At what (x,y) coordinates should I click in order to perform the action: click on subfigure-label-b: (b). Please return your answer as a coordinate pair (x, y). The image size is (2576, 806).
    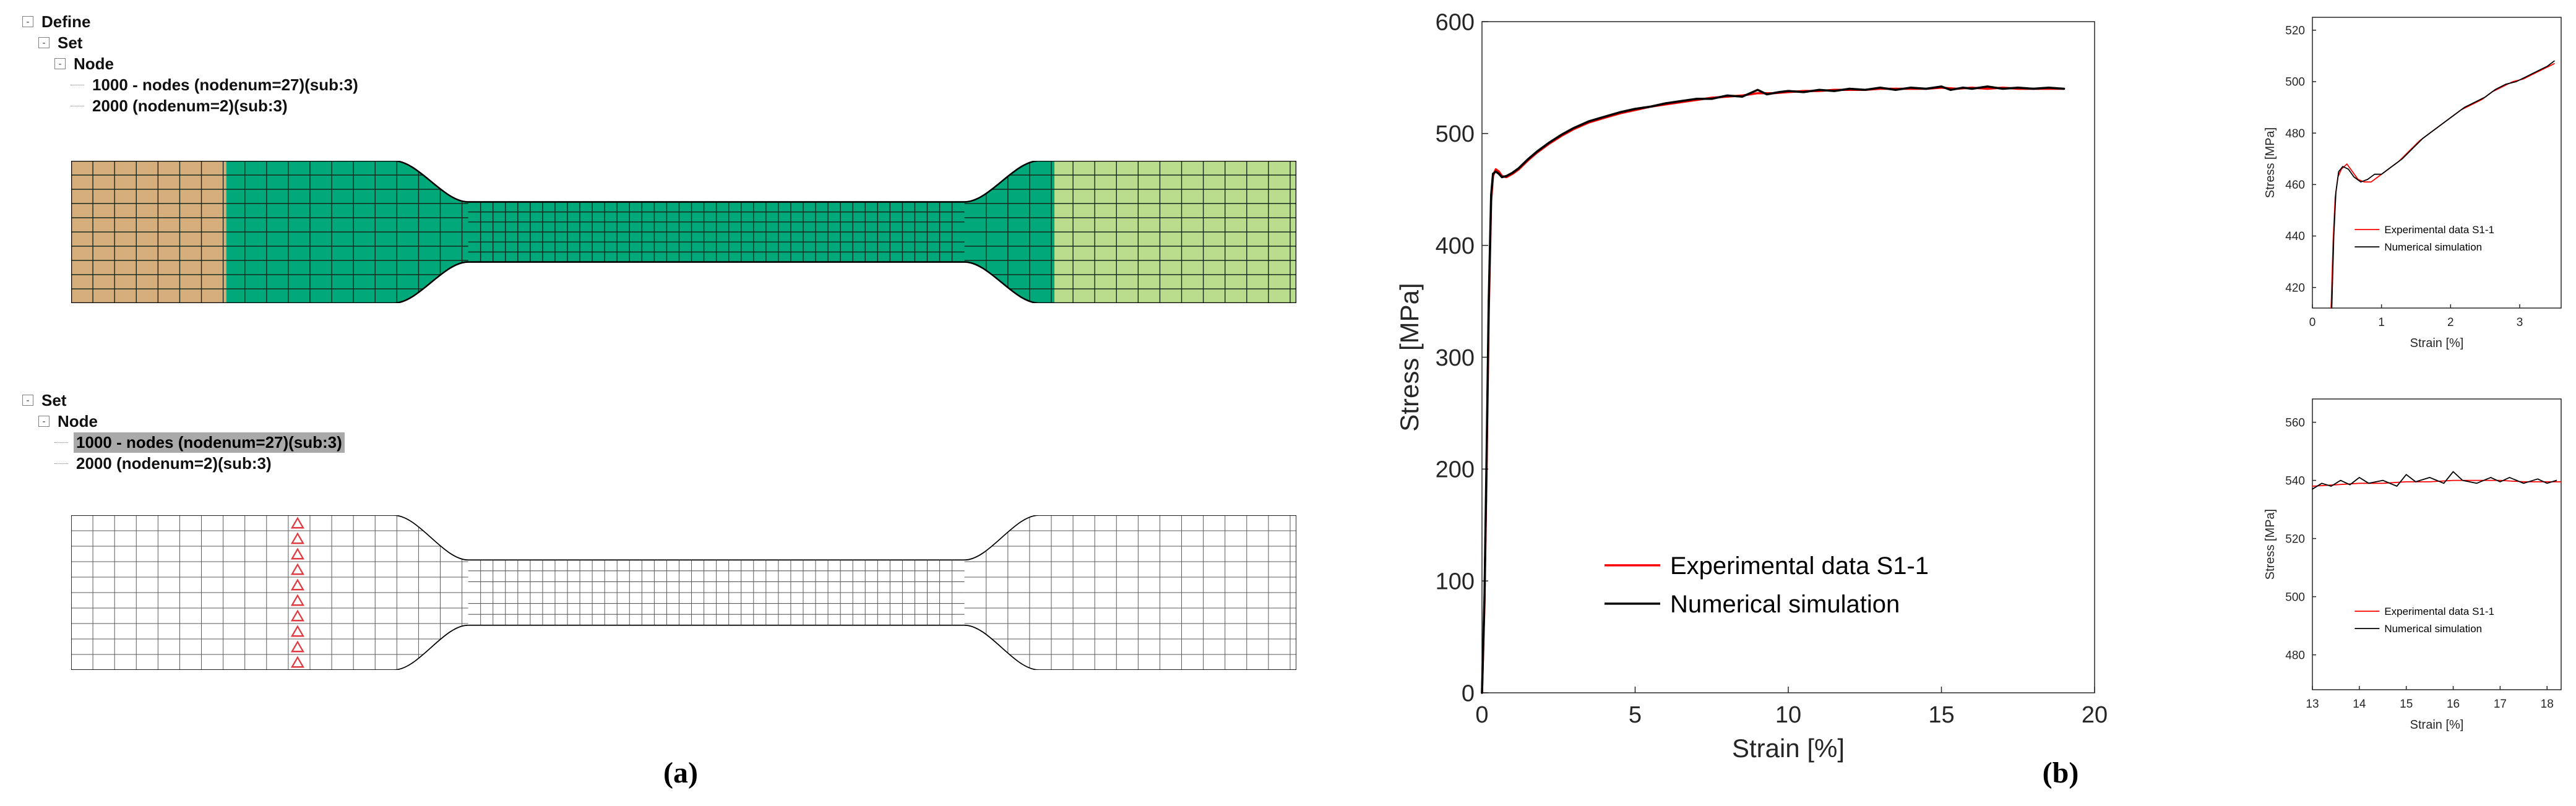
    Looking at the image, I should click on (2060, 773).